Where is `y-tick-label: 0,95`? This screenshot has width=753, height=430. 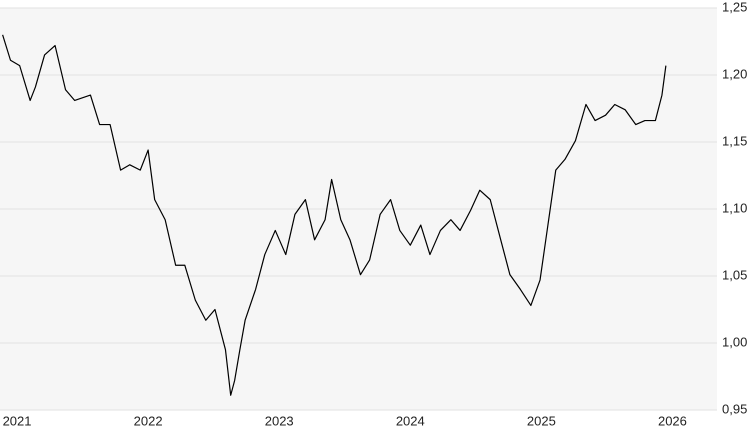
y-tick-label: 0,95 is located at coordinates (734, 408).